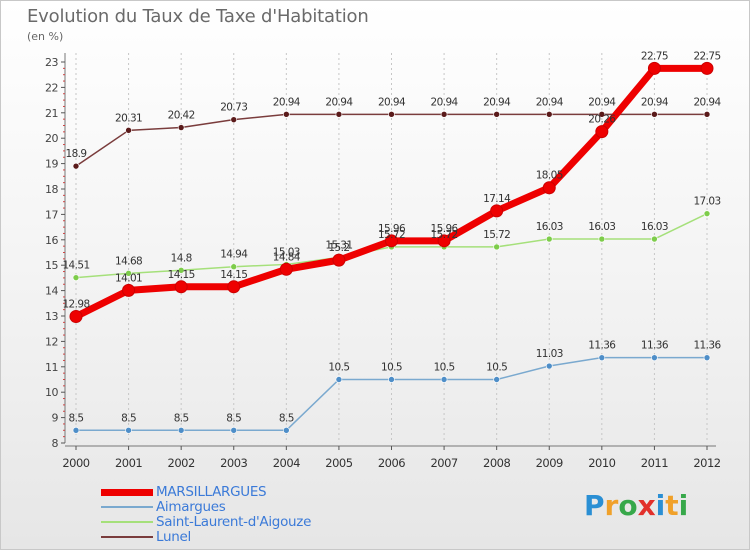 The height and width of the screenshot is (550, 750). What do you see at coordinates (51, 189) in the screenshot?
I see `y-tick-label: 18` at bounding box center [51, 189].